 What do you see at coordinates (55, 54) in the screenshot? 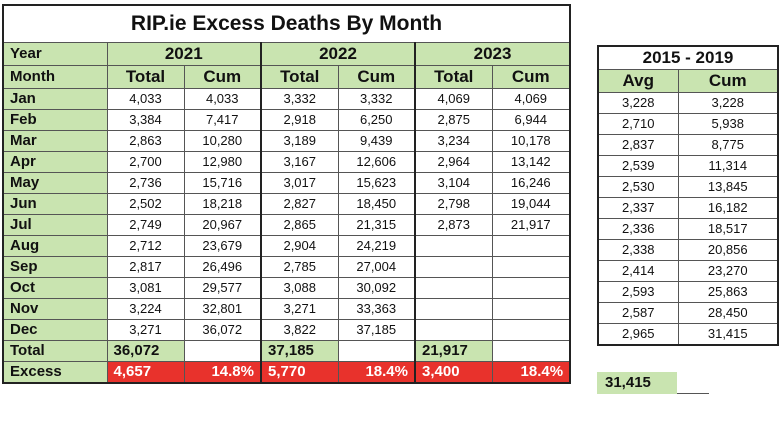
I see `year-label: Year` at bounding box center [55, 54].